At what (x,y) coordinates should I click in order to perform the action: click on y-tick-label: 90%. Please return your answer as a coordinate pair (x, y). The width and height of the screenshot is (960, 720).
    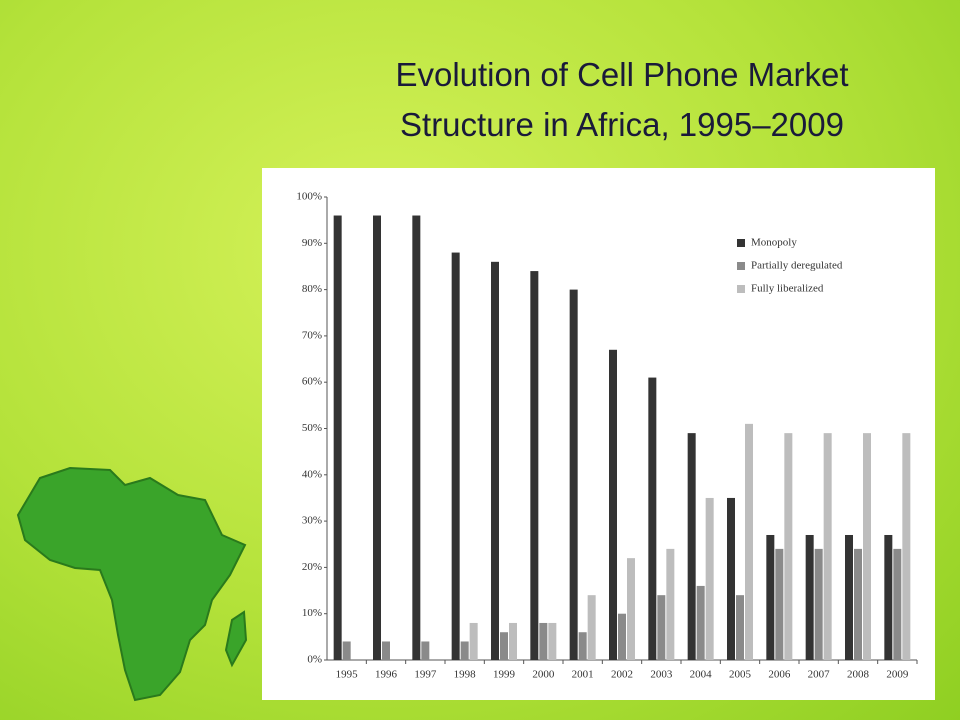
    Looking at the image, I should click on (312, 243).